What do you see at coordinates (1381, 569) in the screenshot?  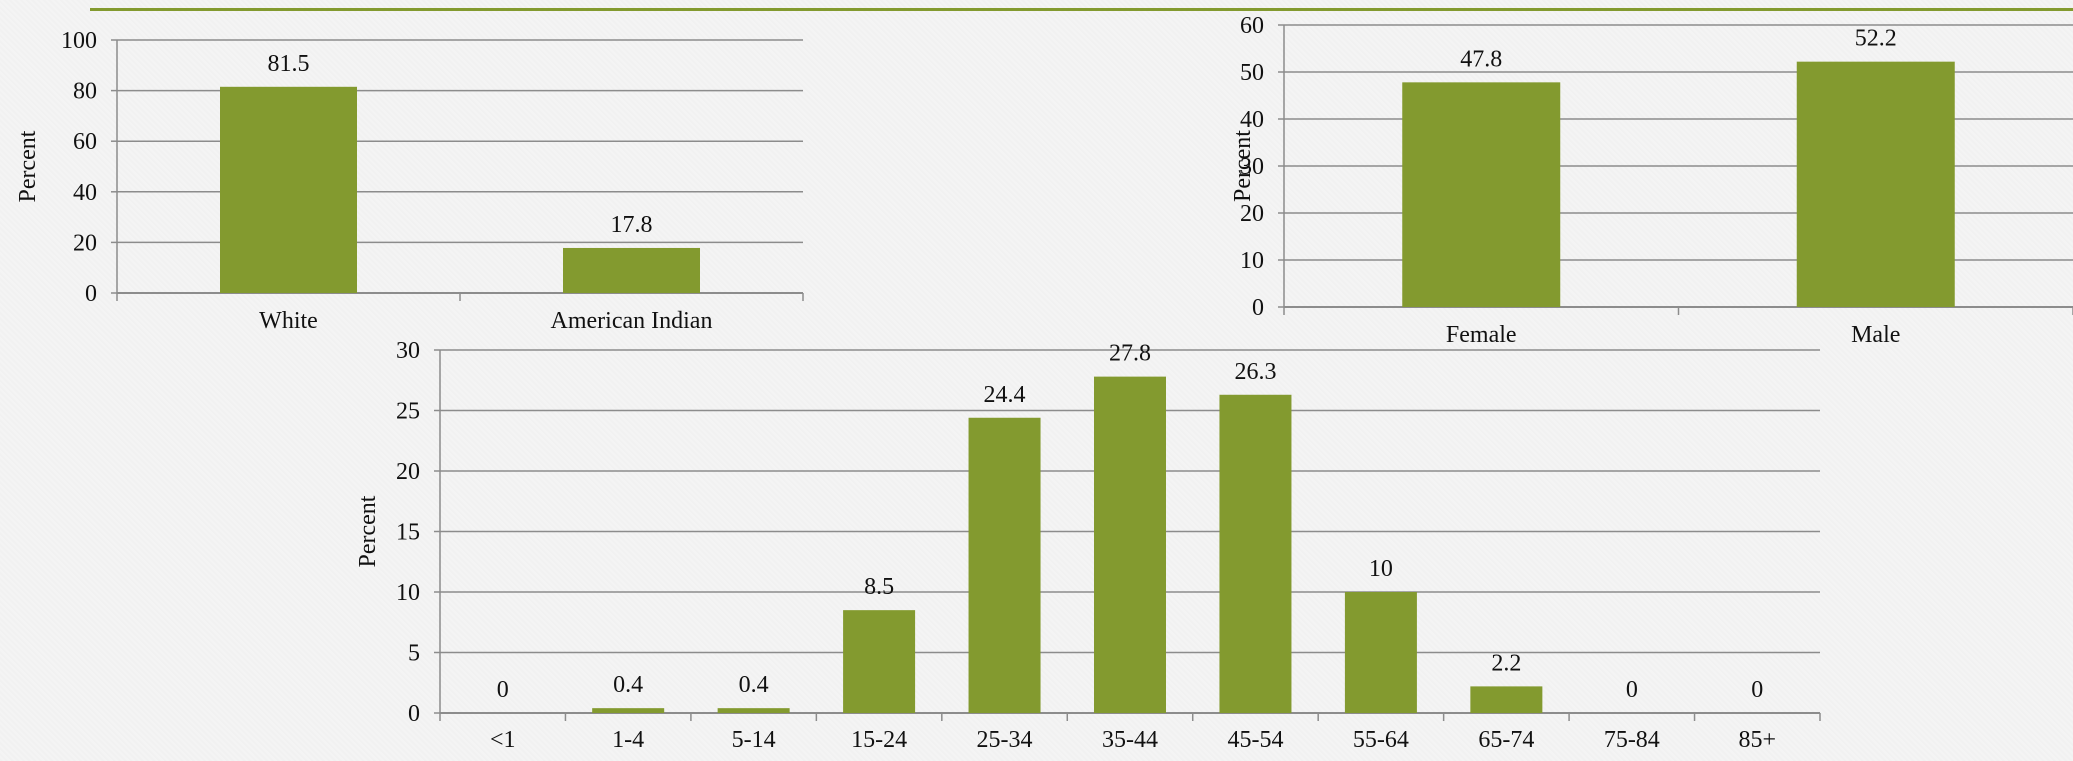 I see `data-label: 10` at bounding box center [1381, 569].